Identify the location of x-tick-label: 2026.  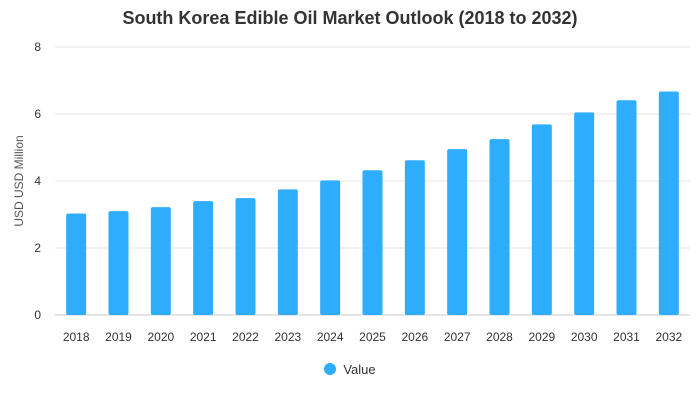
(414, 337).